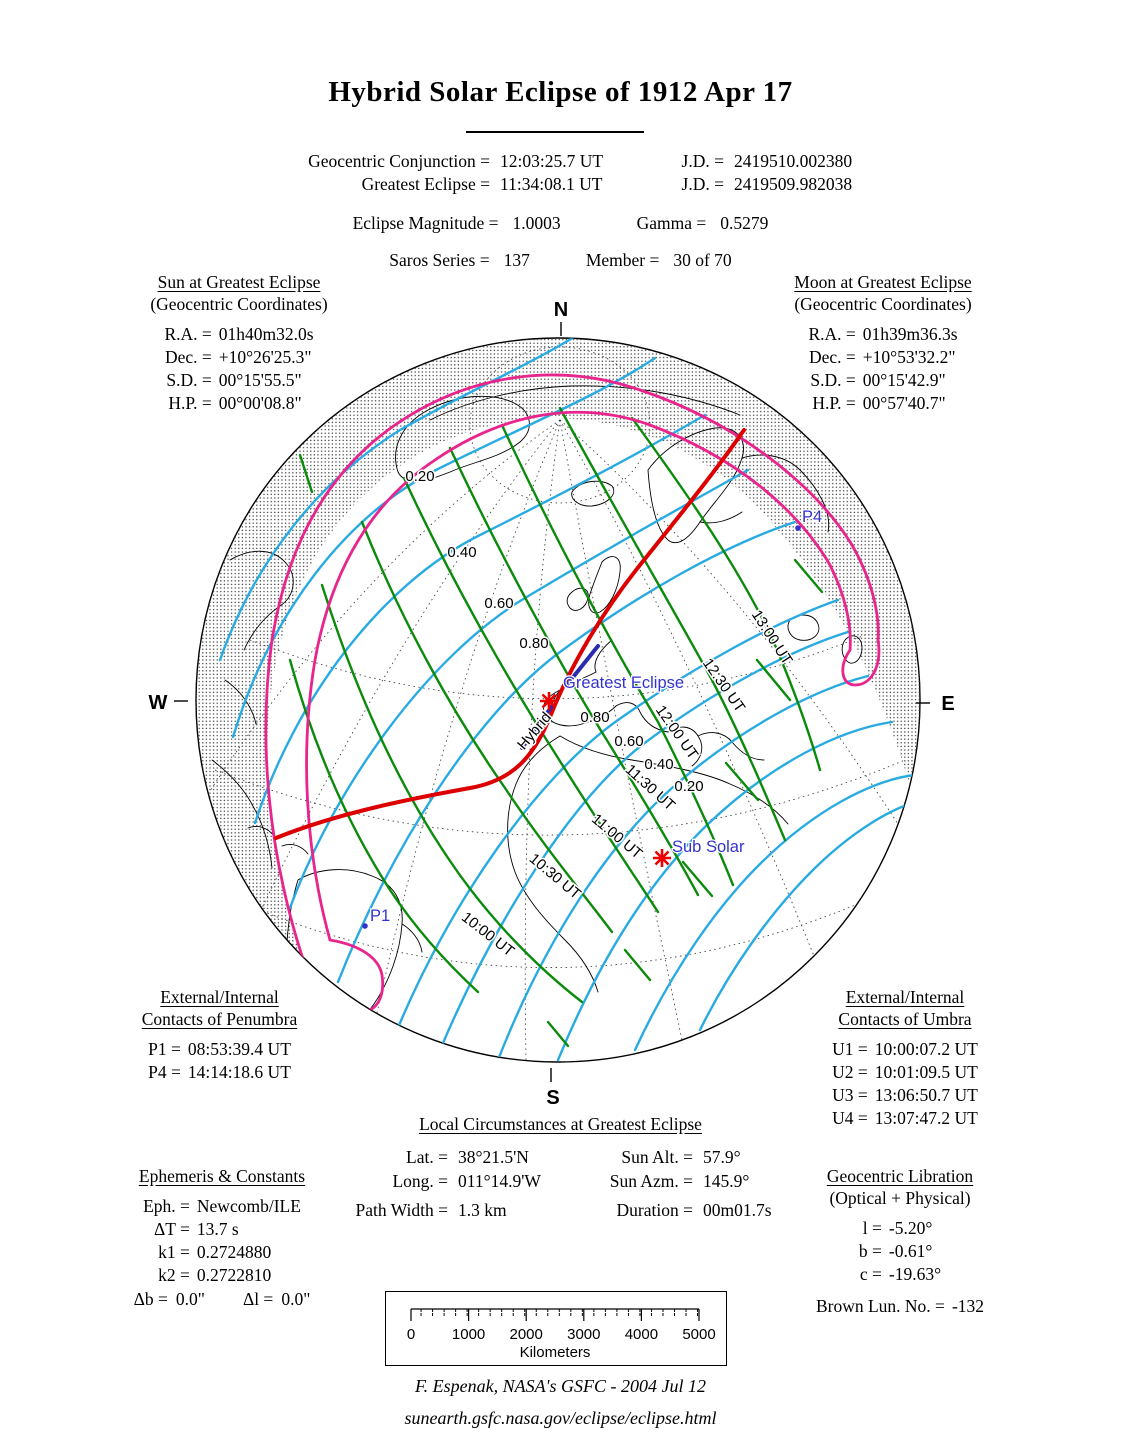 This screenshot has height=1452, width=1121. I want to click on scale-tick-1000: 1000, so click(468, 1334).